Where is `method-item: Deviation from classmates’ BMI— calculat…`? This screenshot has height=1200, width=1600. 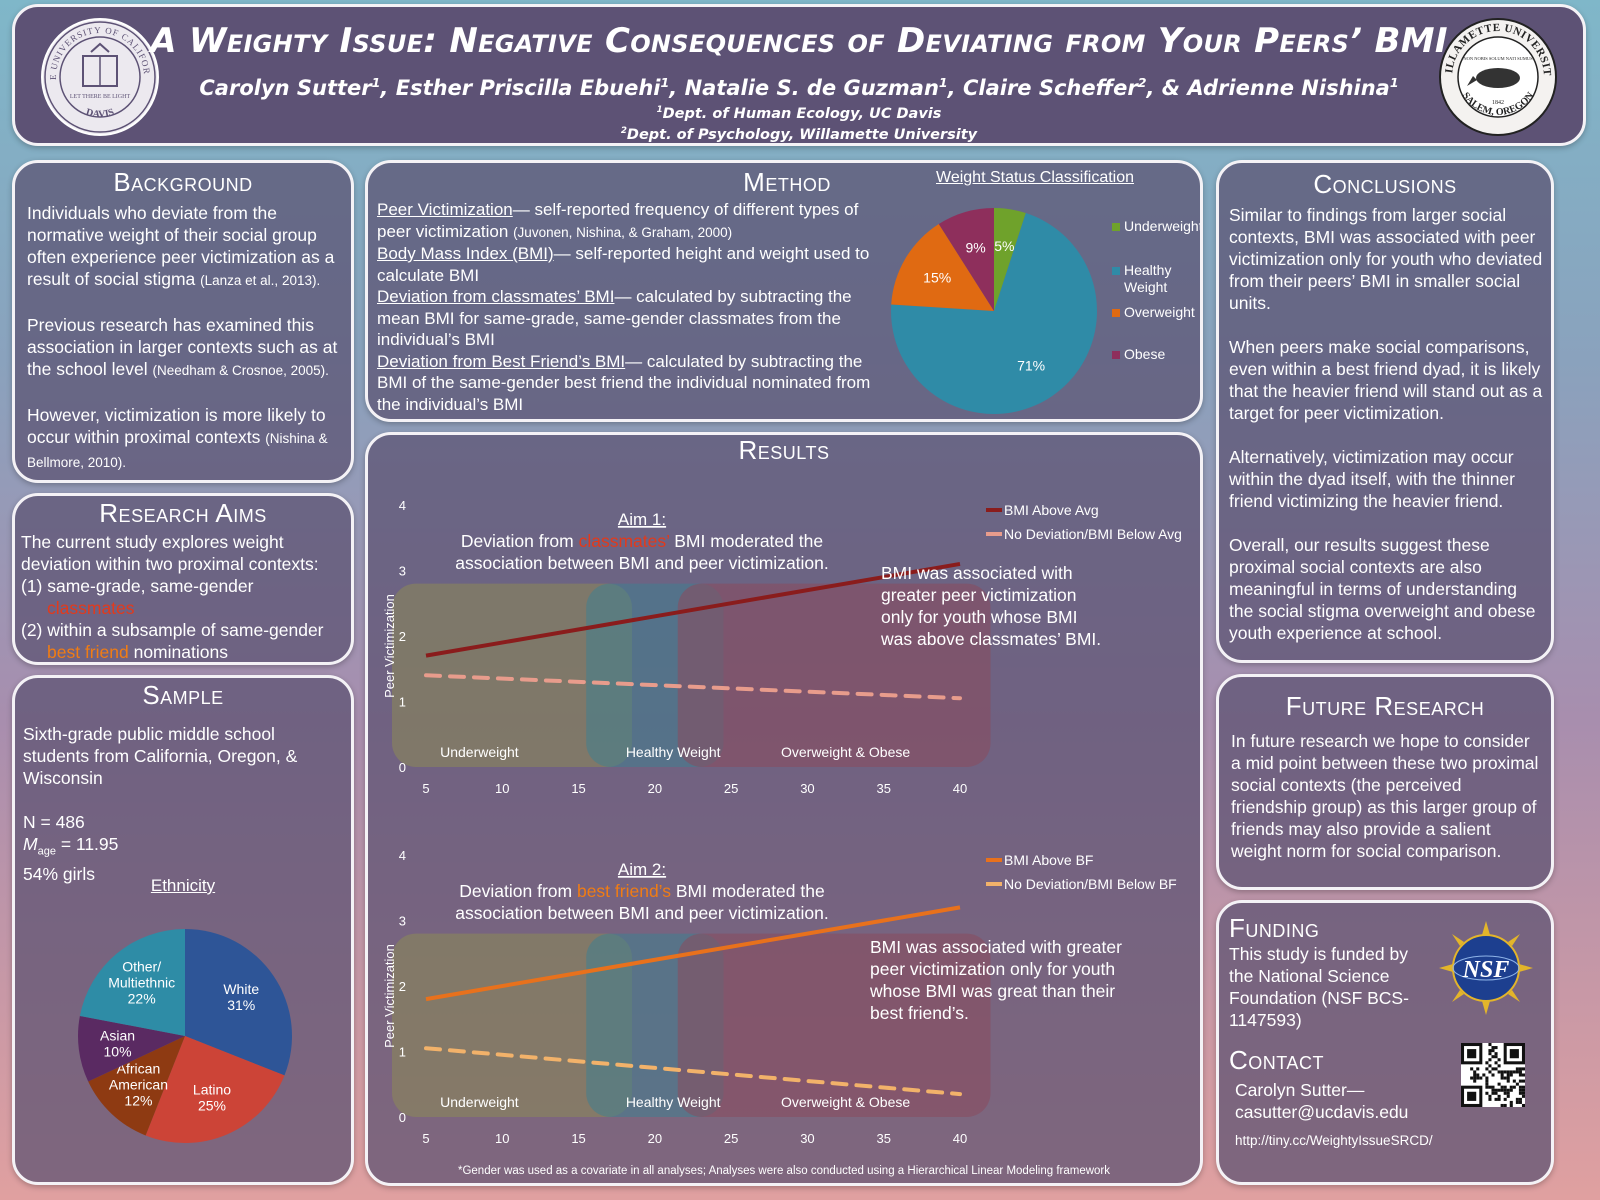 method-item: Deviation from classmates’ BMI— calculat… is located at coordinates (614, 318).